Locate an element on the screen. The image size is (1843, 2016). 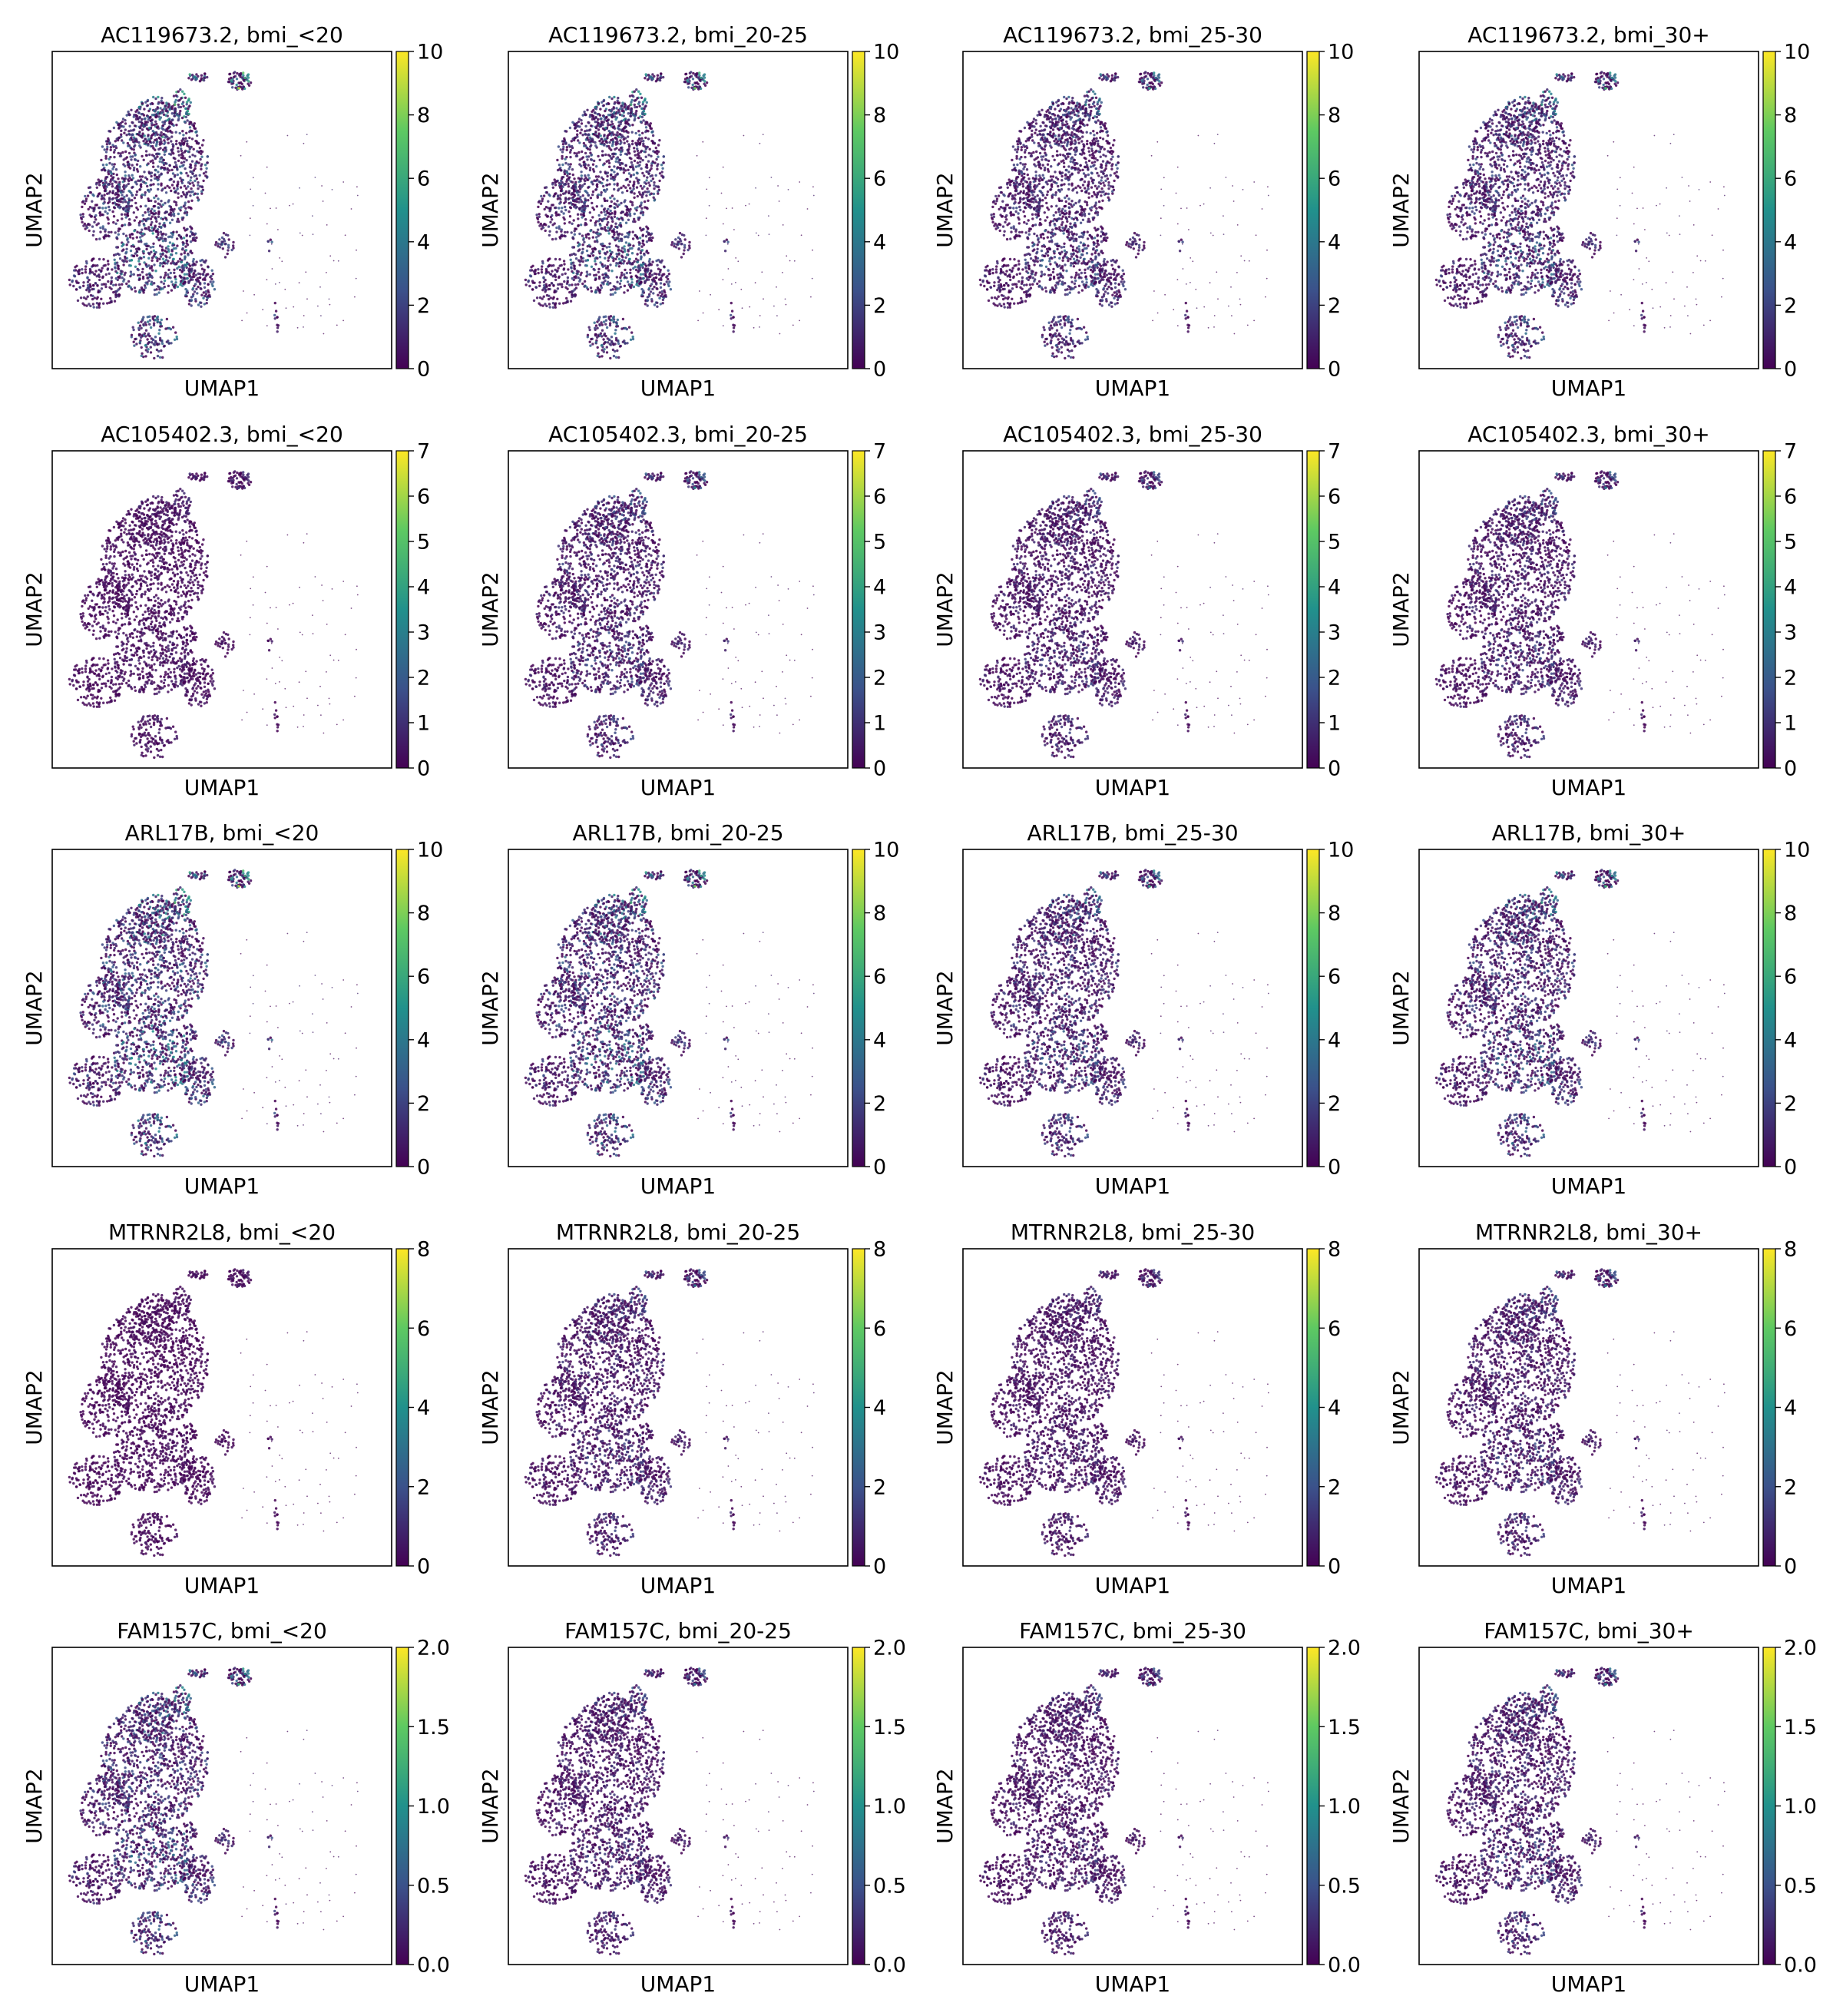
umap-panel: AC119673.2, bmi_20-25UMAP1UMAP20246810 is located at coordinates (688, 211).